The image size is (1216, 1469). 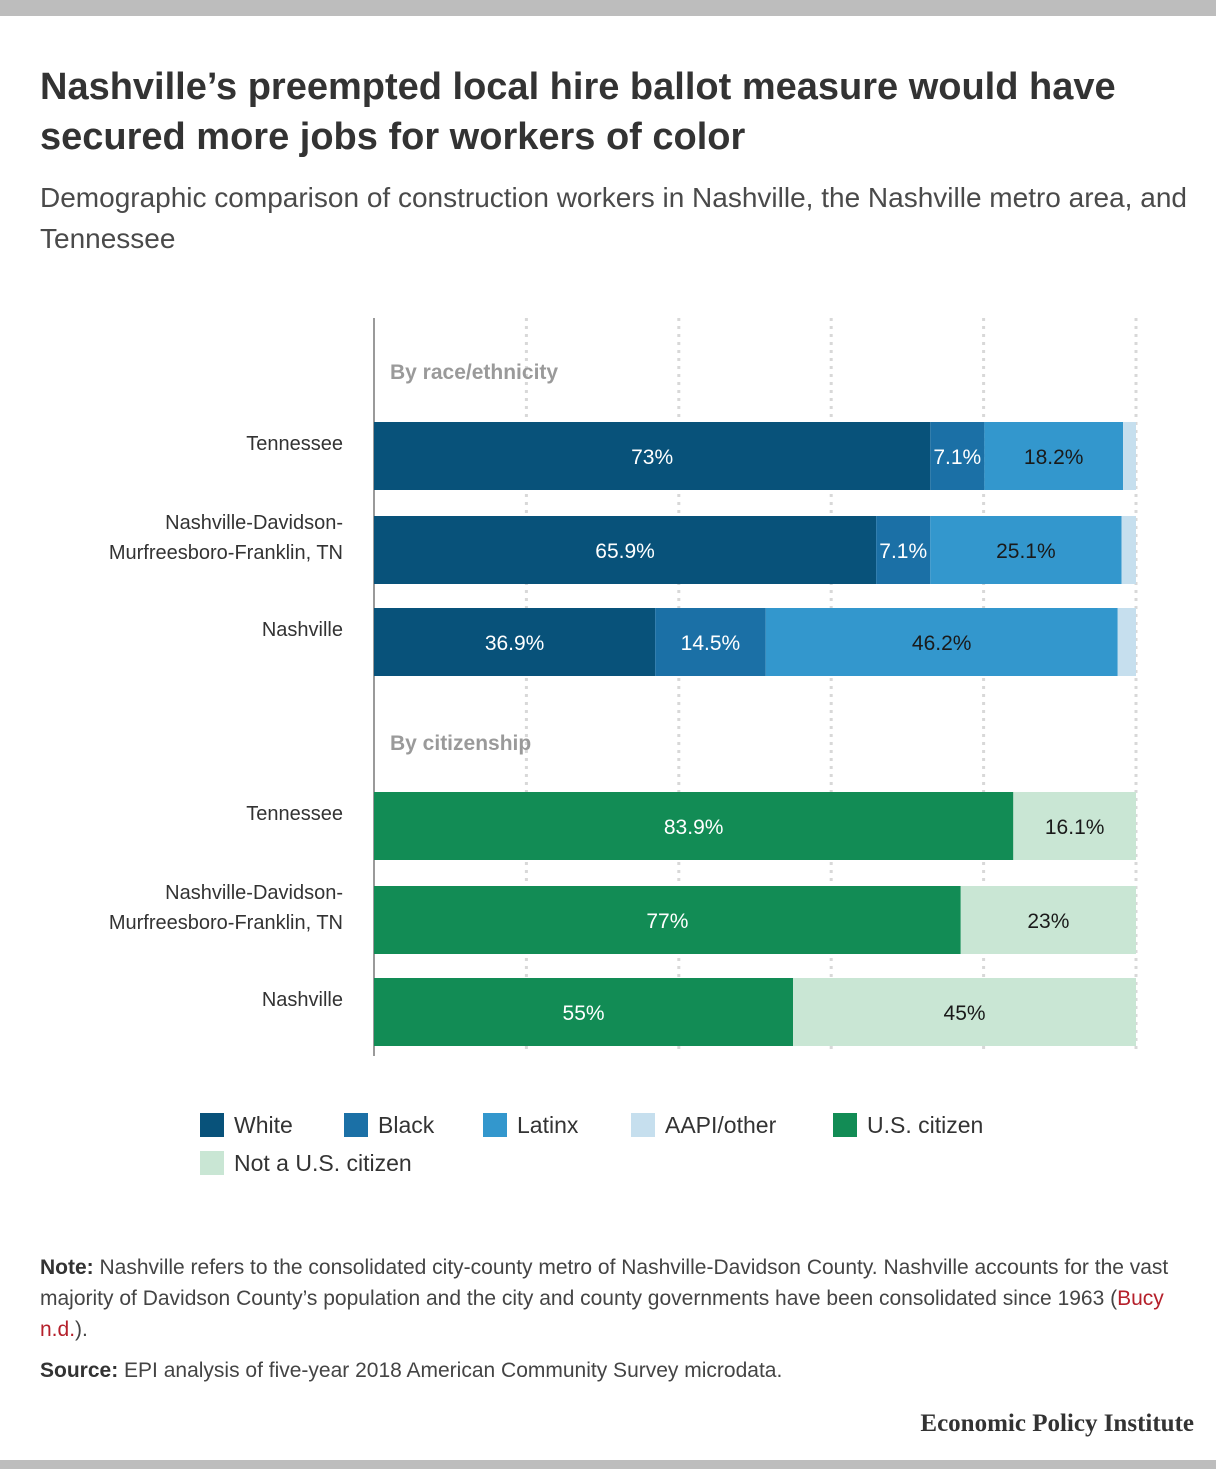 I want to click on legend-item: White, so click(x=246, y=1125).